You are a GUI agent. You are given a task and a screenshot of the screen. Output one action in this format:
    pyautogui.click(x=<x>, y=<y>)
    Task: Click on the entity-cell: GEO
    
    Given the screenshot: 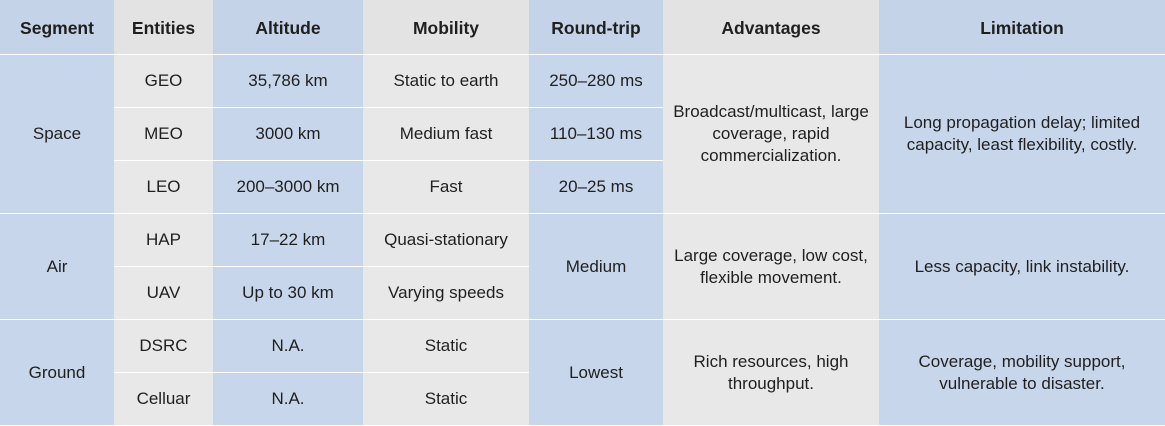 What is the action you would take?
    pyautogui.click(x=163, y=81)
    